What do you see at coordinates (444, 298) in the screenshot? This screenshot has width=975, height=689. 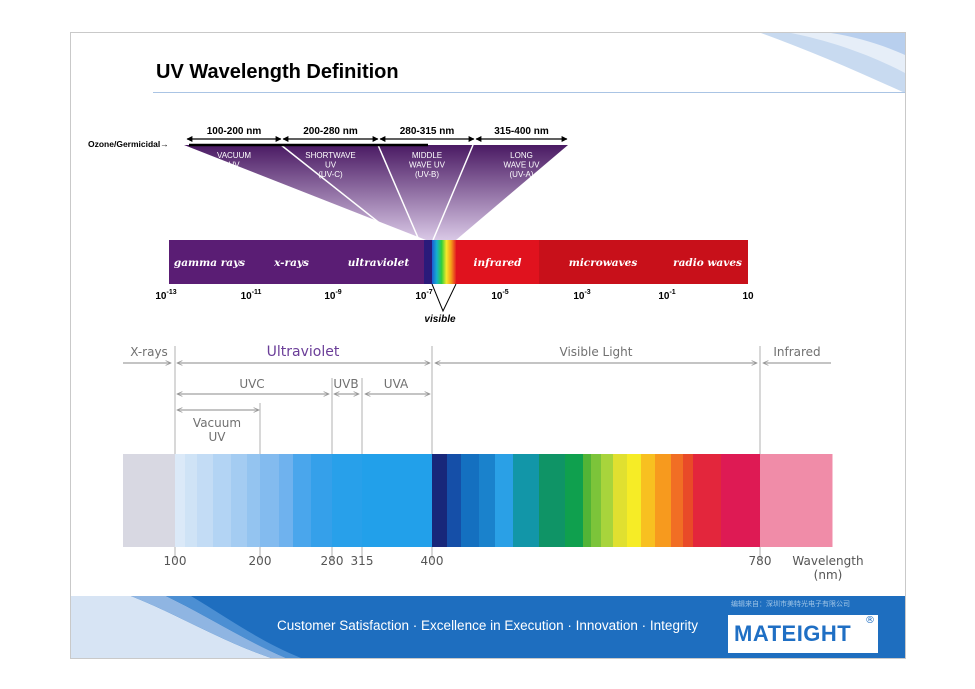 I see `visible-pointer` at bounding box center [444, 298].